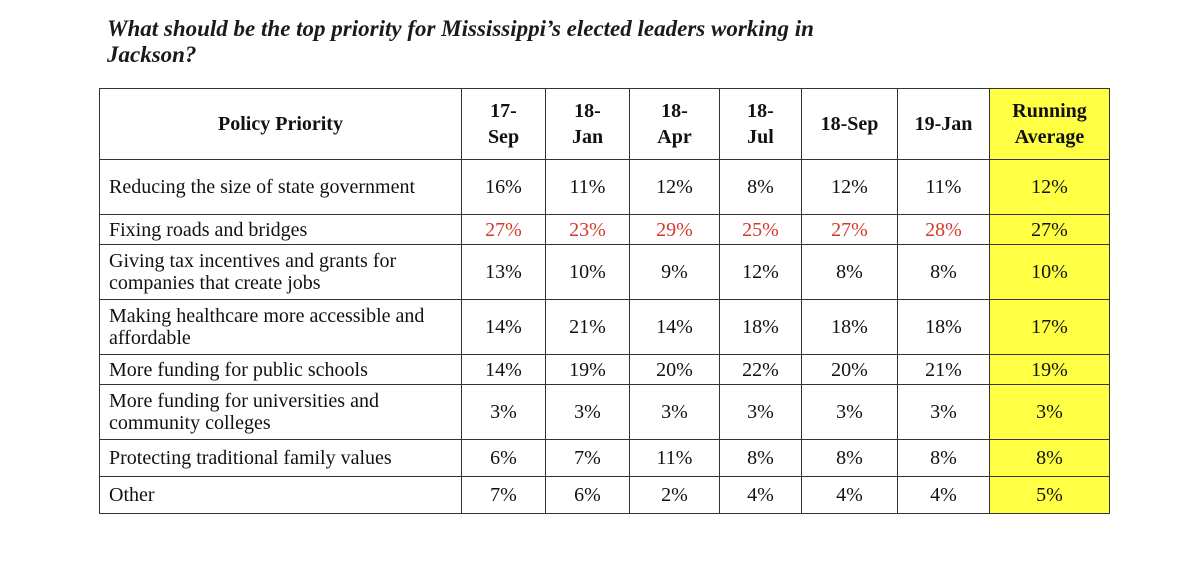  Describe the element at coordinates (943, 124) in the screenshot. I see `header-19-jan: 19-Jan` at that location.